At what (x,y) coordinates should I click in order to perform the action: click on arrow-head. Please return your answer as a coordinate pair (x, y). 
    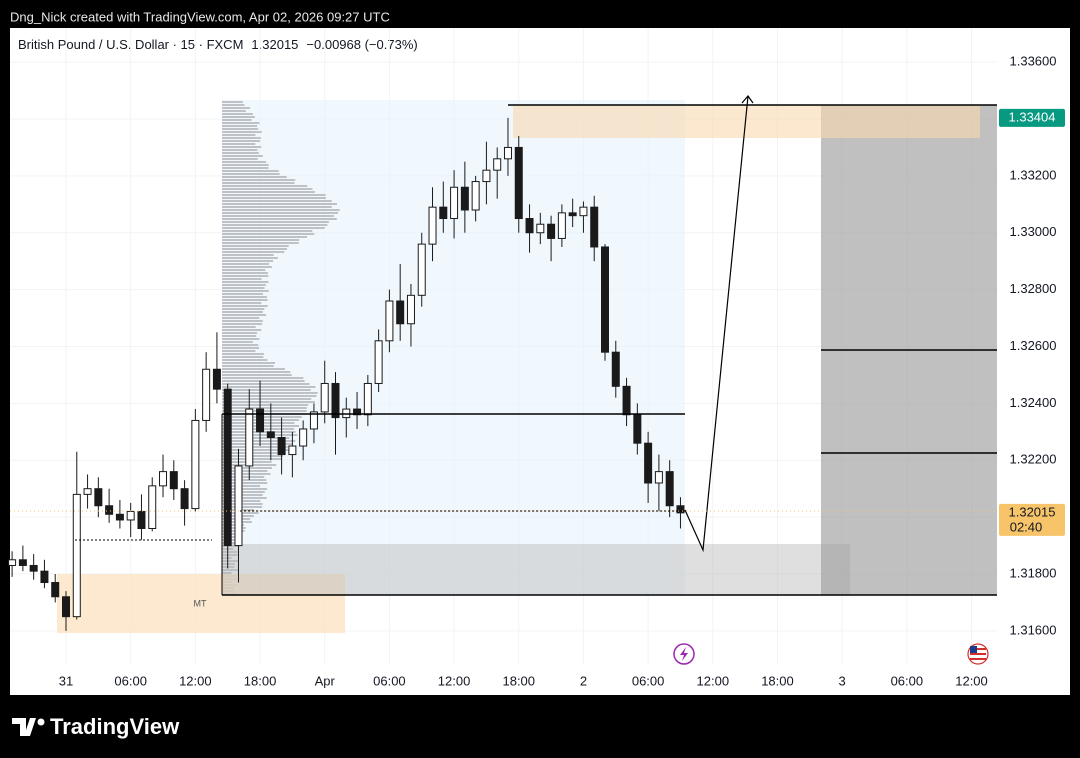
    Looking at the image, I should click on (747, 99).